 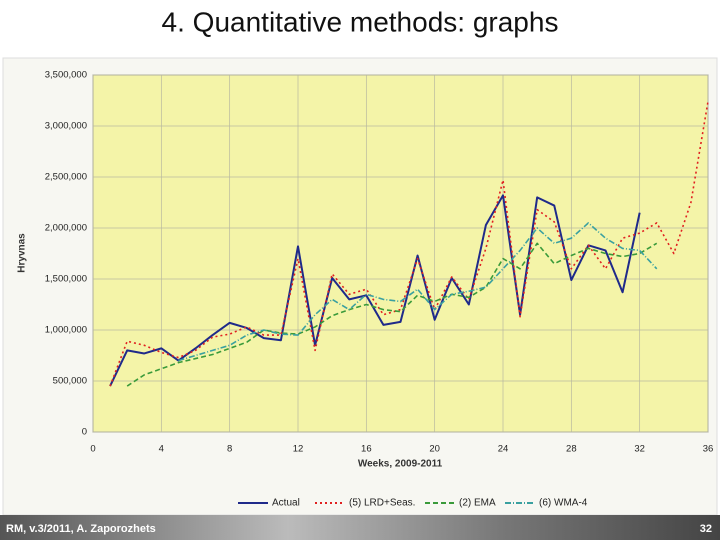 What do you see at coordinates (66, 330) in the screenshot?
I see `y-tick-label: 1,000,000` at bounding box center [66, 330].